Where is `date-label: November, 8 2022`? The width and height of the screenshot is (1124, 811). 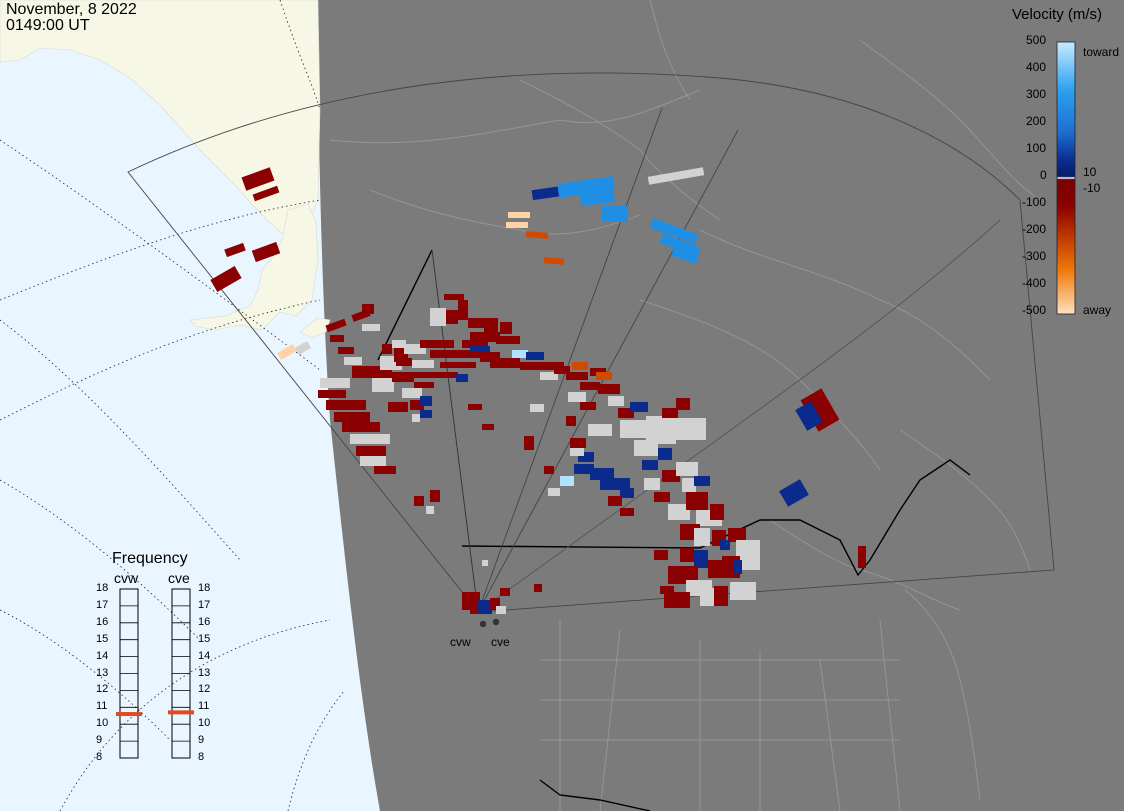 date-label: November, 8 2022 is located at coordinates (71, 9).